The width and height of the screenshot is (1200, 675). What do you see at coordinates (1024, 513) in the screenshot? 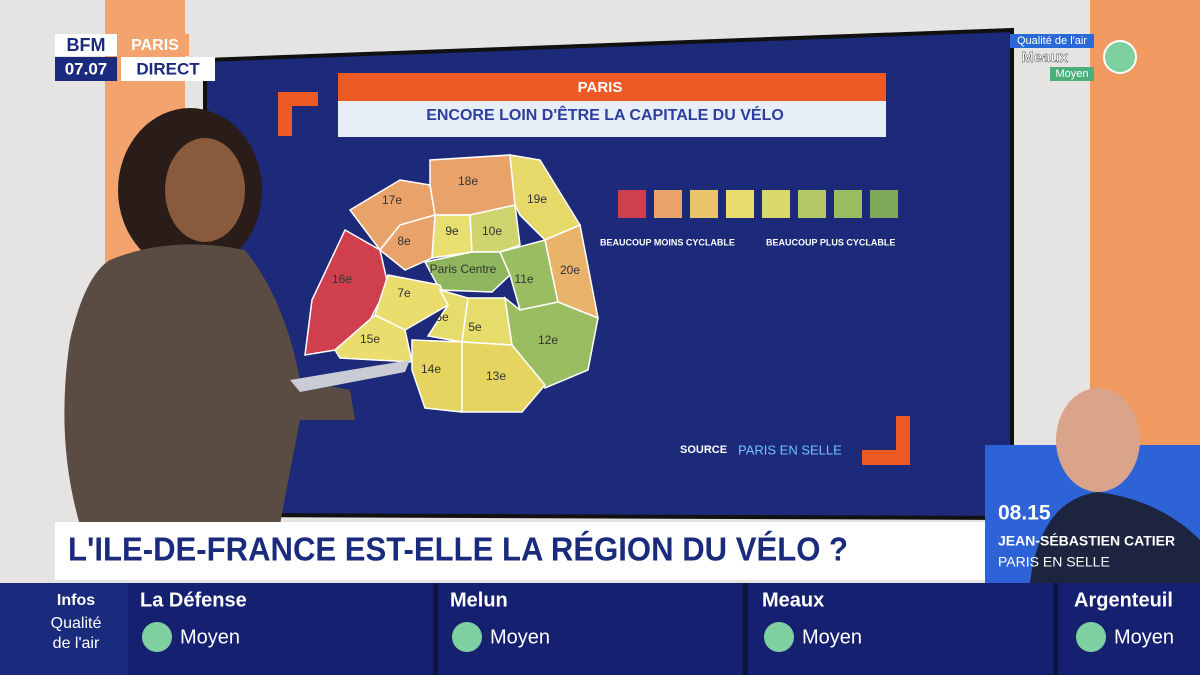
I see `guest-time: 08.15` at bounding box center [1024, 513].